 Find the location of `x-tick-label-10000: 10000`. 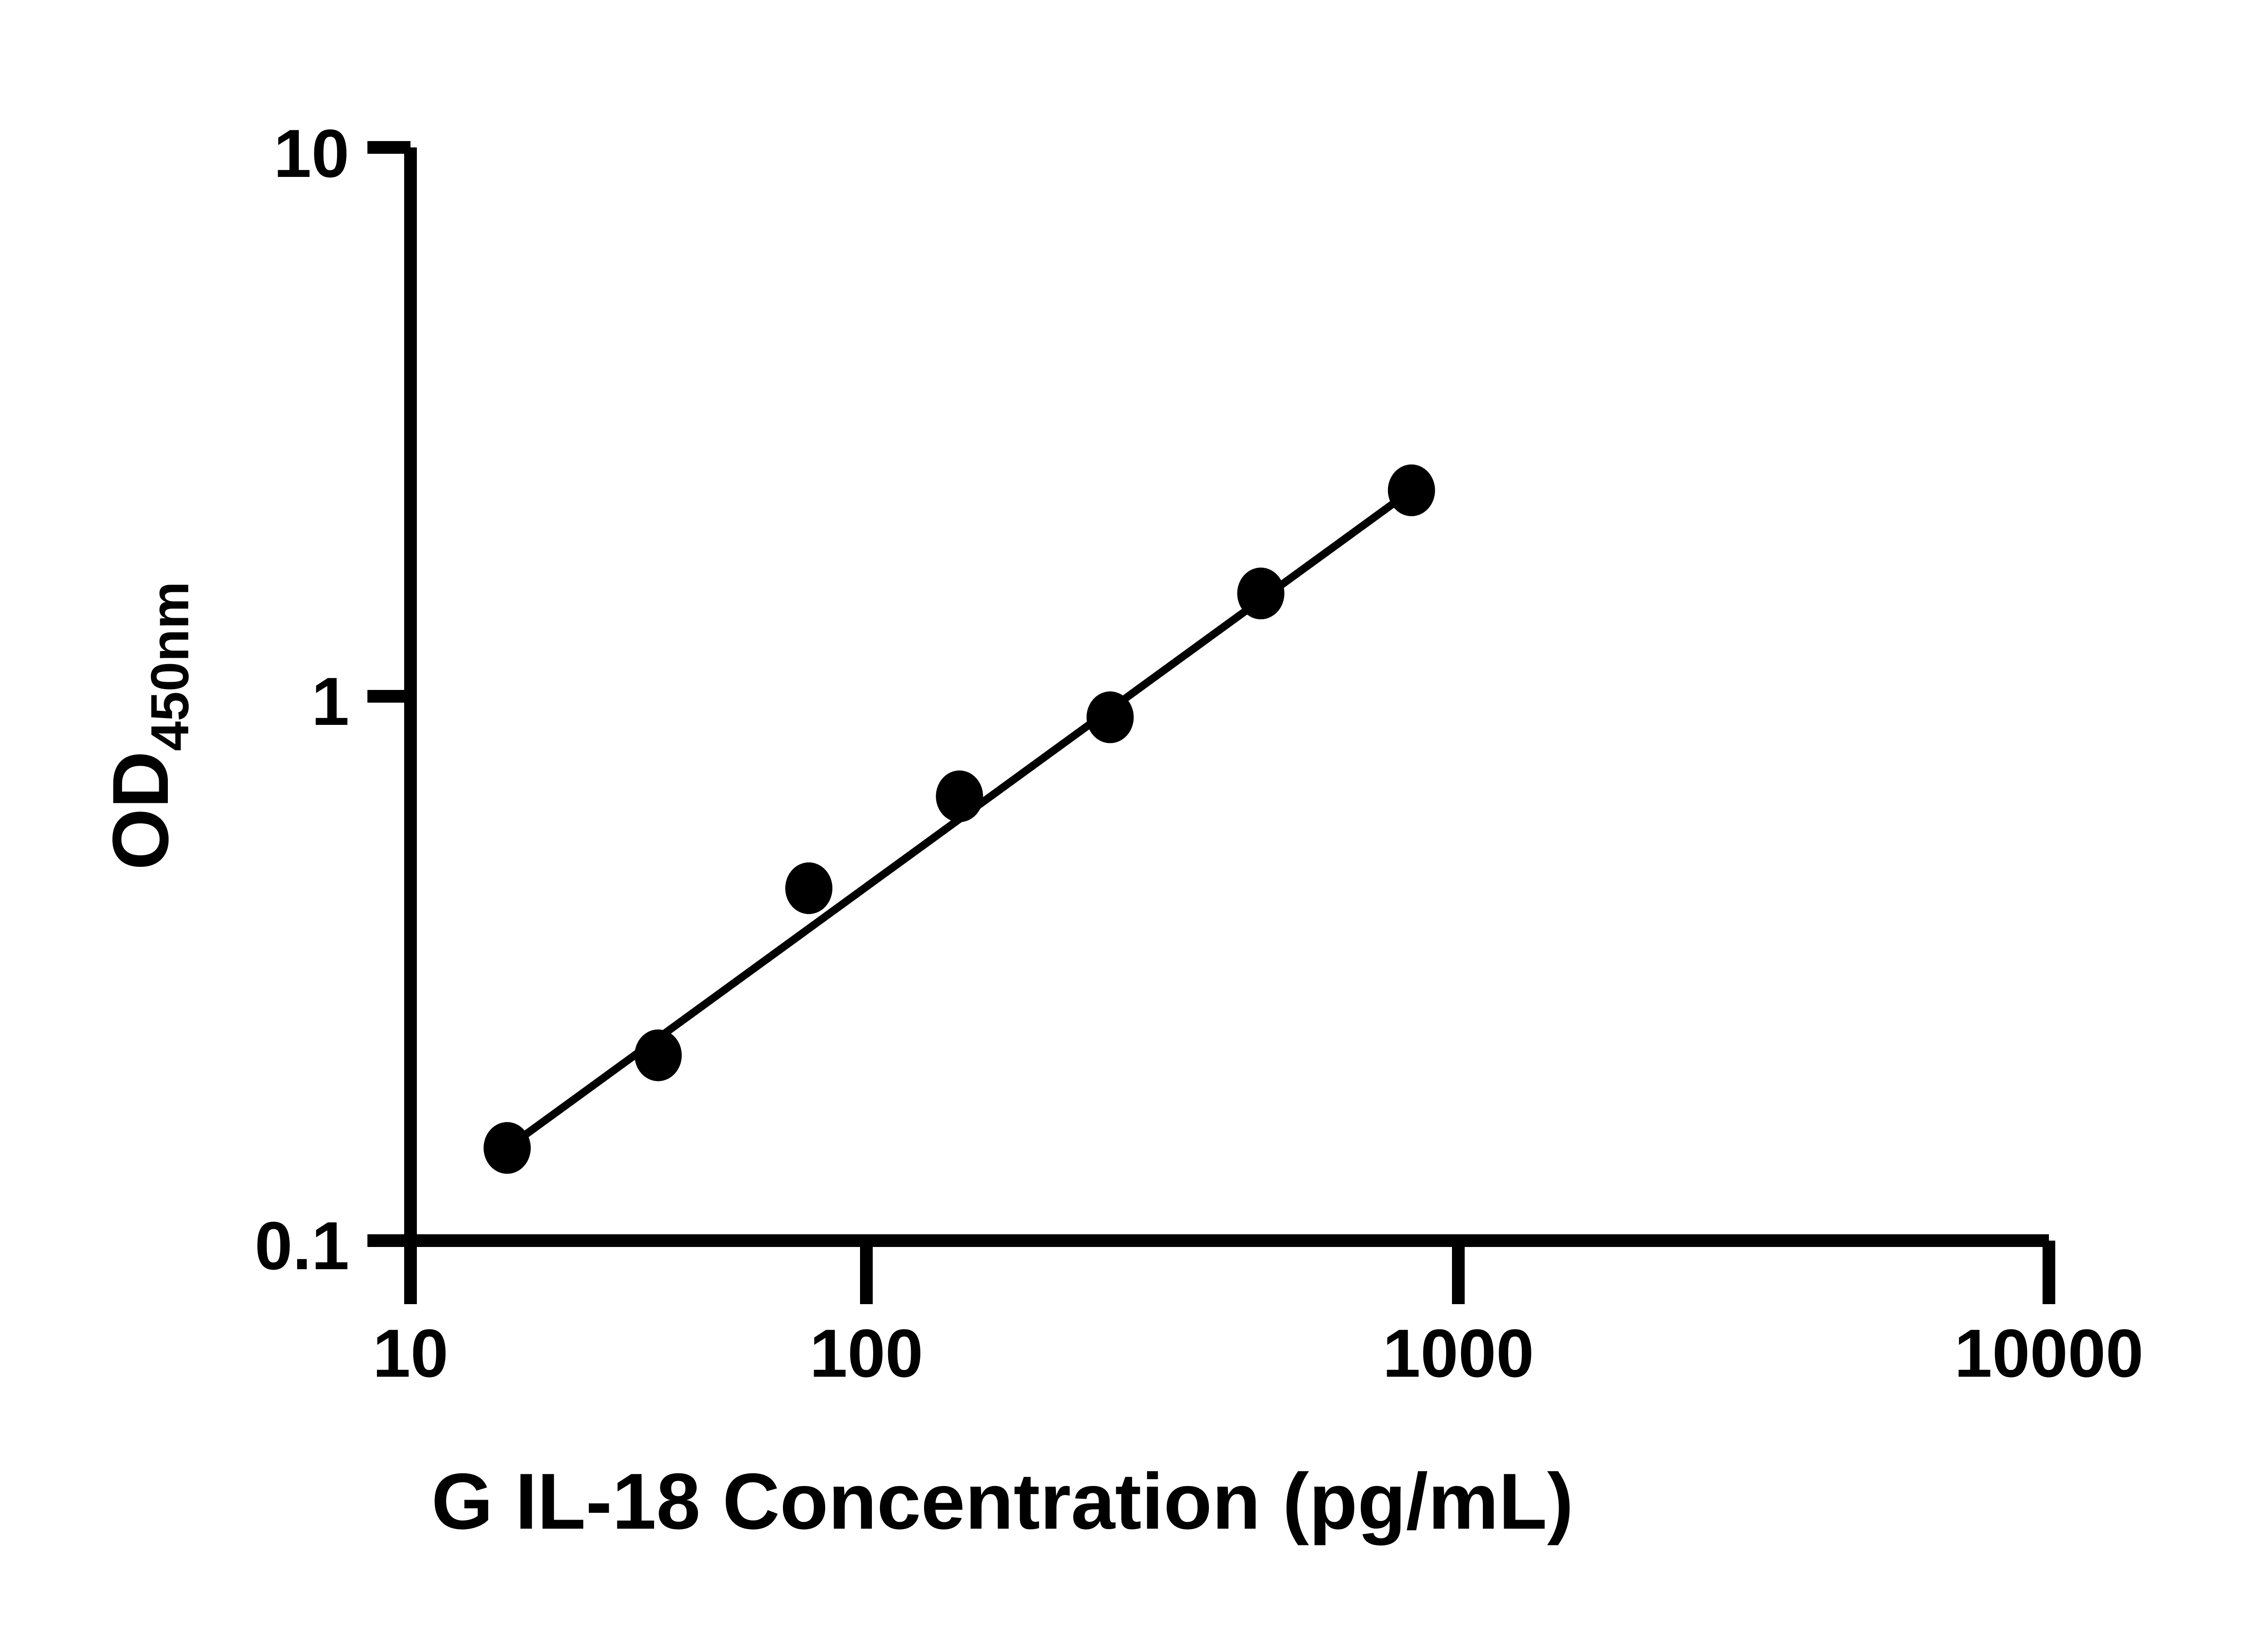

x-tick-label-10000: 10000 is located at coordinates (2048, 1353).